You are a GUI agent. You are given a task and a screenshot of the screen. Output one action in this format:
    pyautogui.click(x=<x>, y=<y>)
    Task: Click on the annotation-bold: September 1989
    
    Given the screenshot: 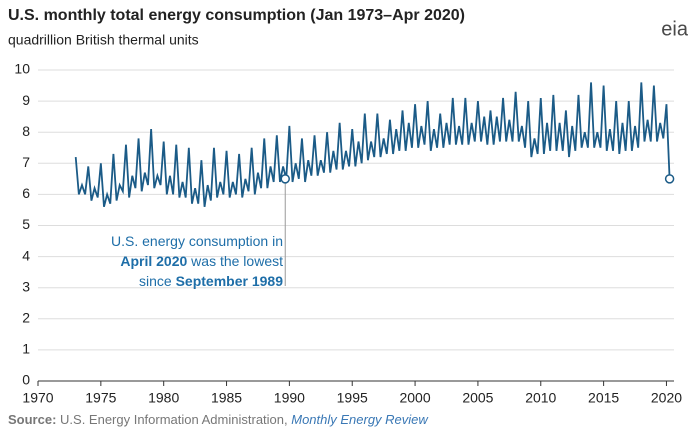 What is the action you would take?
    pyautogui.click(x=230, y=281)
    